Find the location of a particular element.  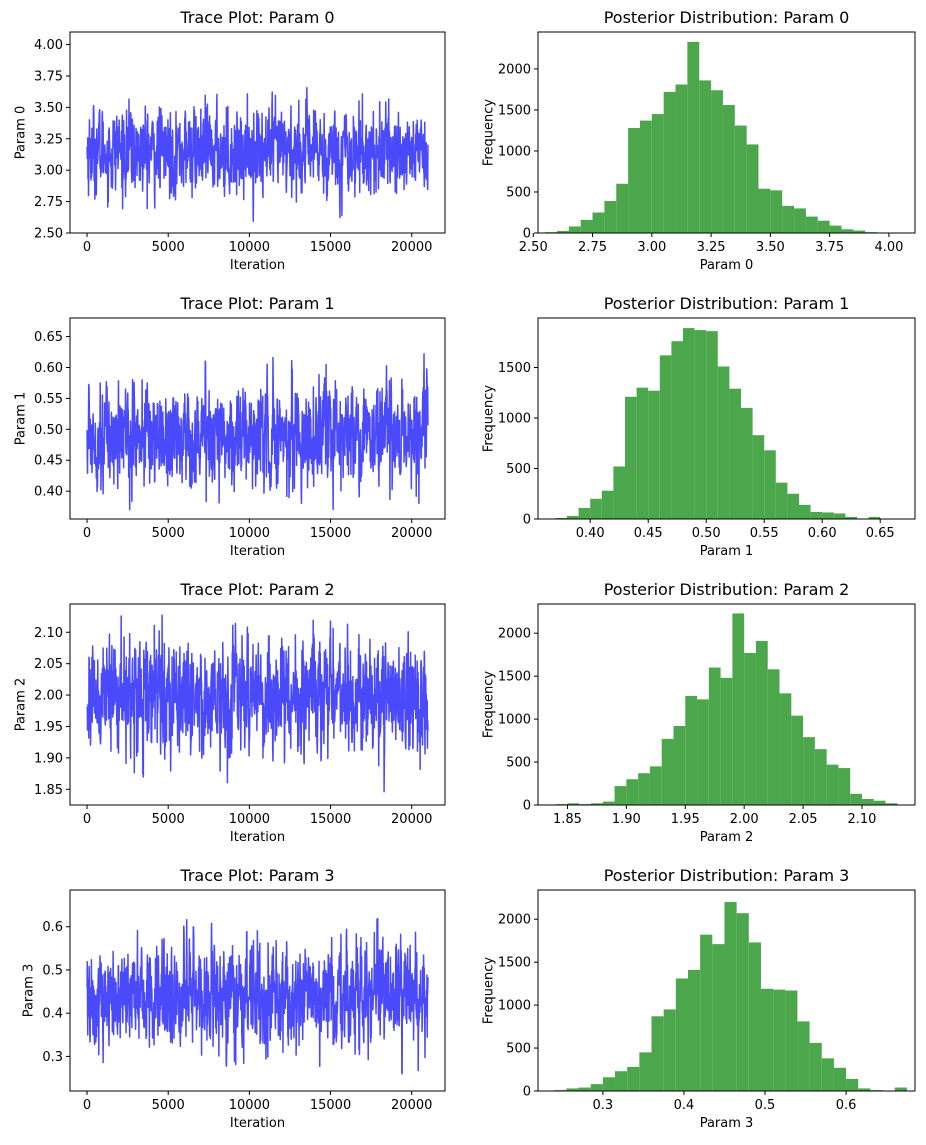

x-tick-label: 1.90 is located at coordinates (626, 819).